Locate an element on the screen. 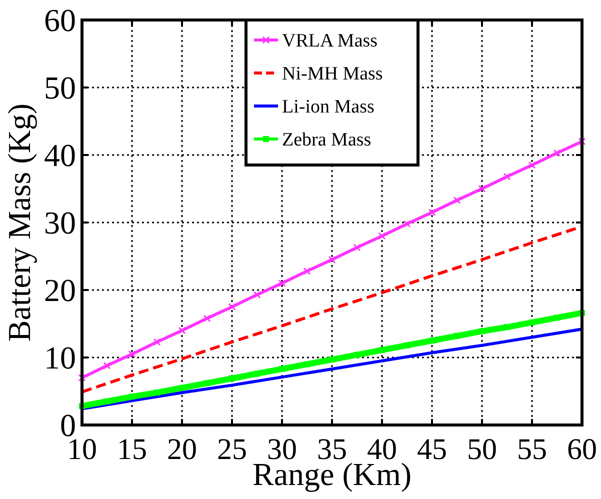  y-tick-label: 30 is located at coordinates (60, 222).